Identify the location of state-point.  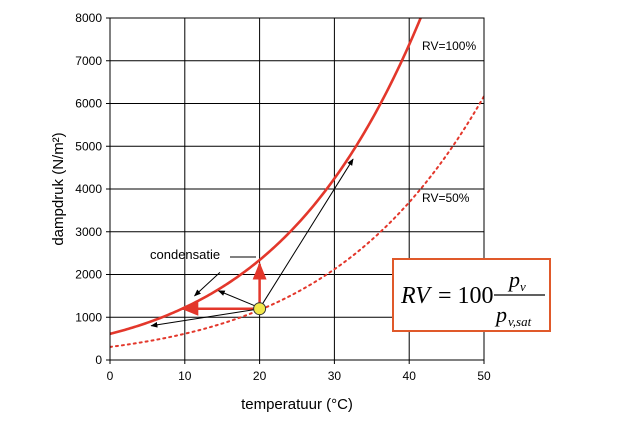
(260, 309).